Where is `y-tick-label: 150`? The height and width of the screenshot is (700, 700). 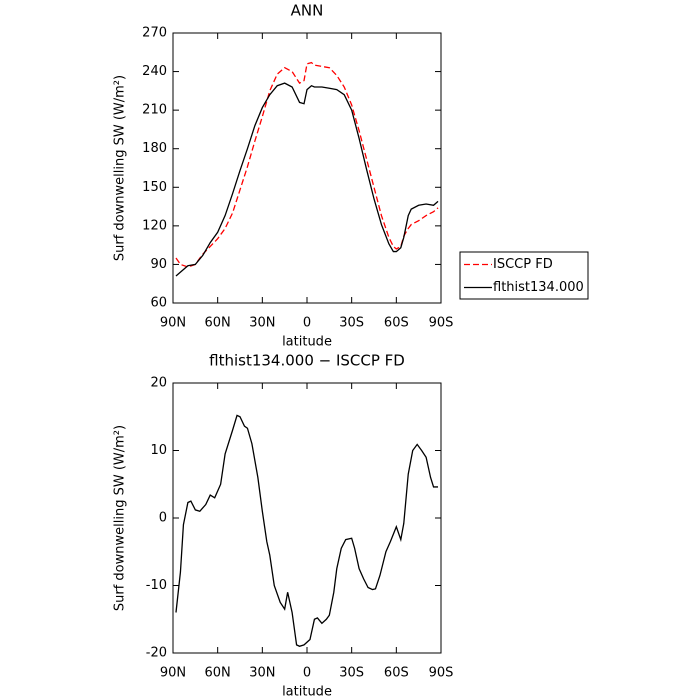
y-tick-label: 150 is located at coordinates (154, 187).